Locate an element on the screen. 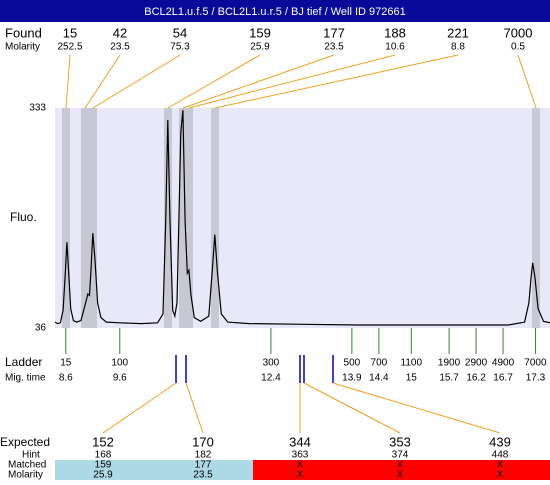 The image size is (550, 485). found-molarity: 0.5 is located at coordinates (518, 47).